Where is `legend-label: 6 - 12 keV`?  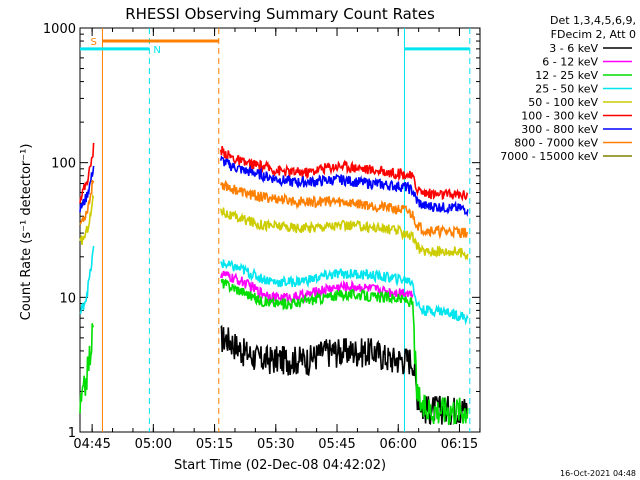
legend-label: 6 - 12 keV is located at coordinates (570, 62).